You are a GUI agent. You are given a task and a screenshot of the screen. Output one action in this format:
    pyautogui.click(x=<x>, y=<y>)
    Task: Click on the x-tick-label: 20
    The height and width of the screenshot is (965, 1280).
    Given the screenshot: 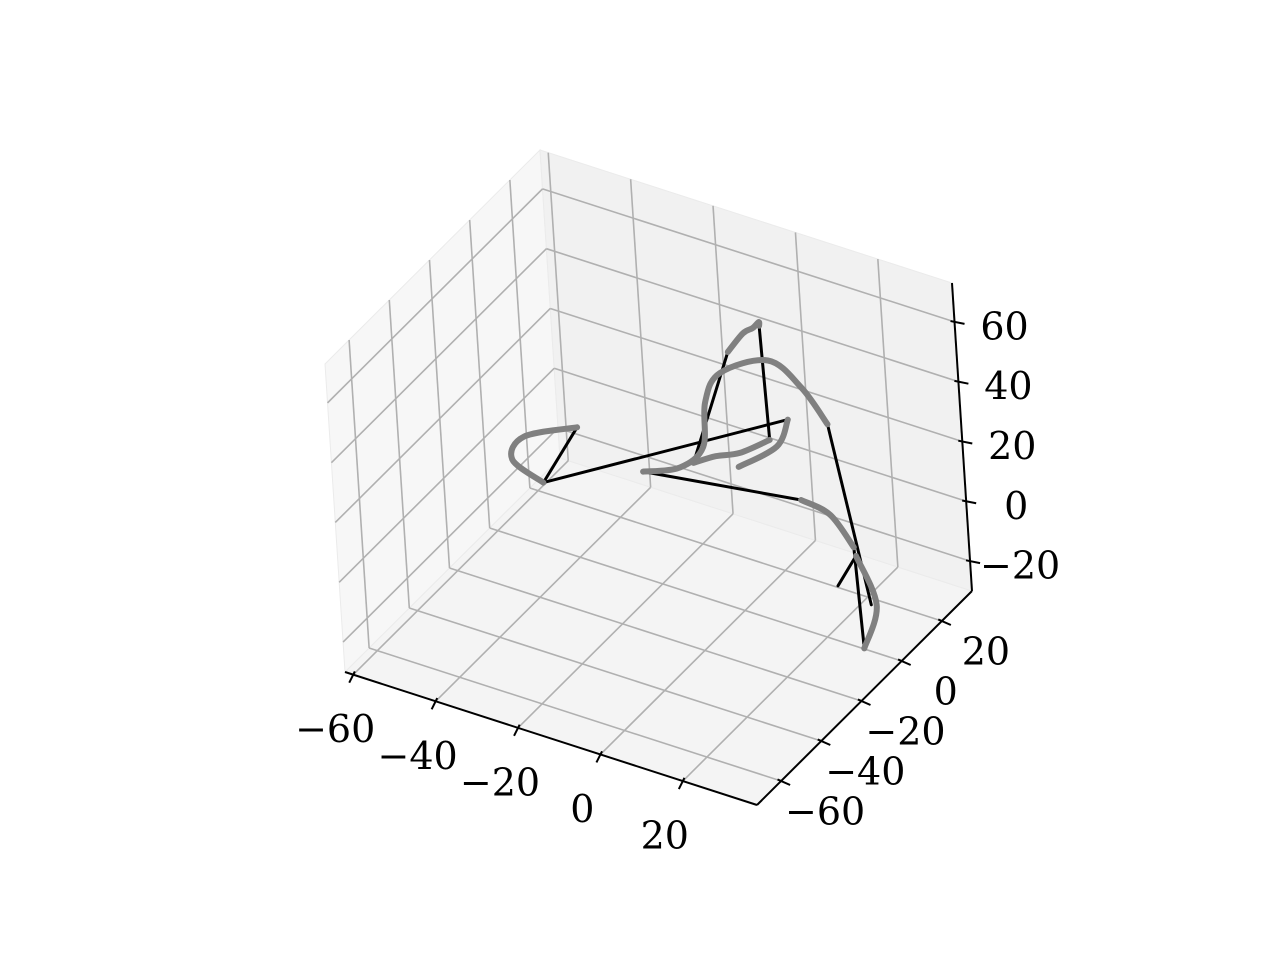 What is the action you would take?
    pyautogui.click(x=665, y=836)
    